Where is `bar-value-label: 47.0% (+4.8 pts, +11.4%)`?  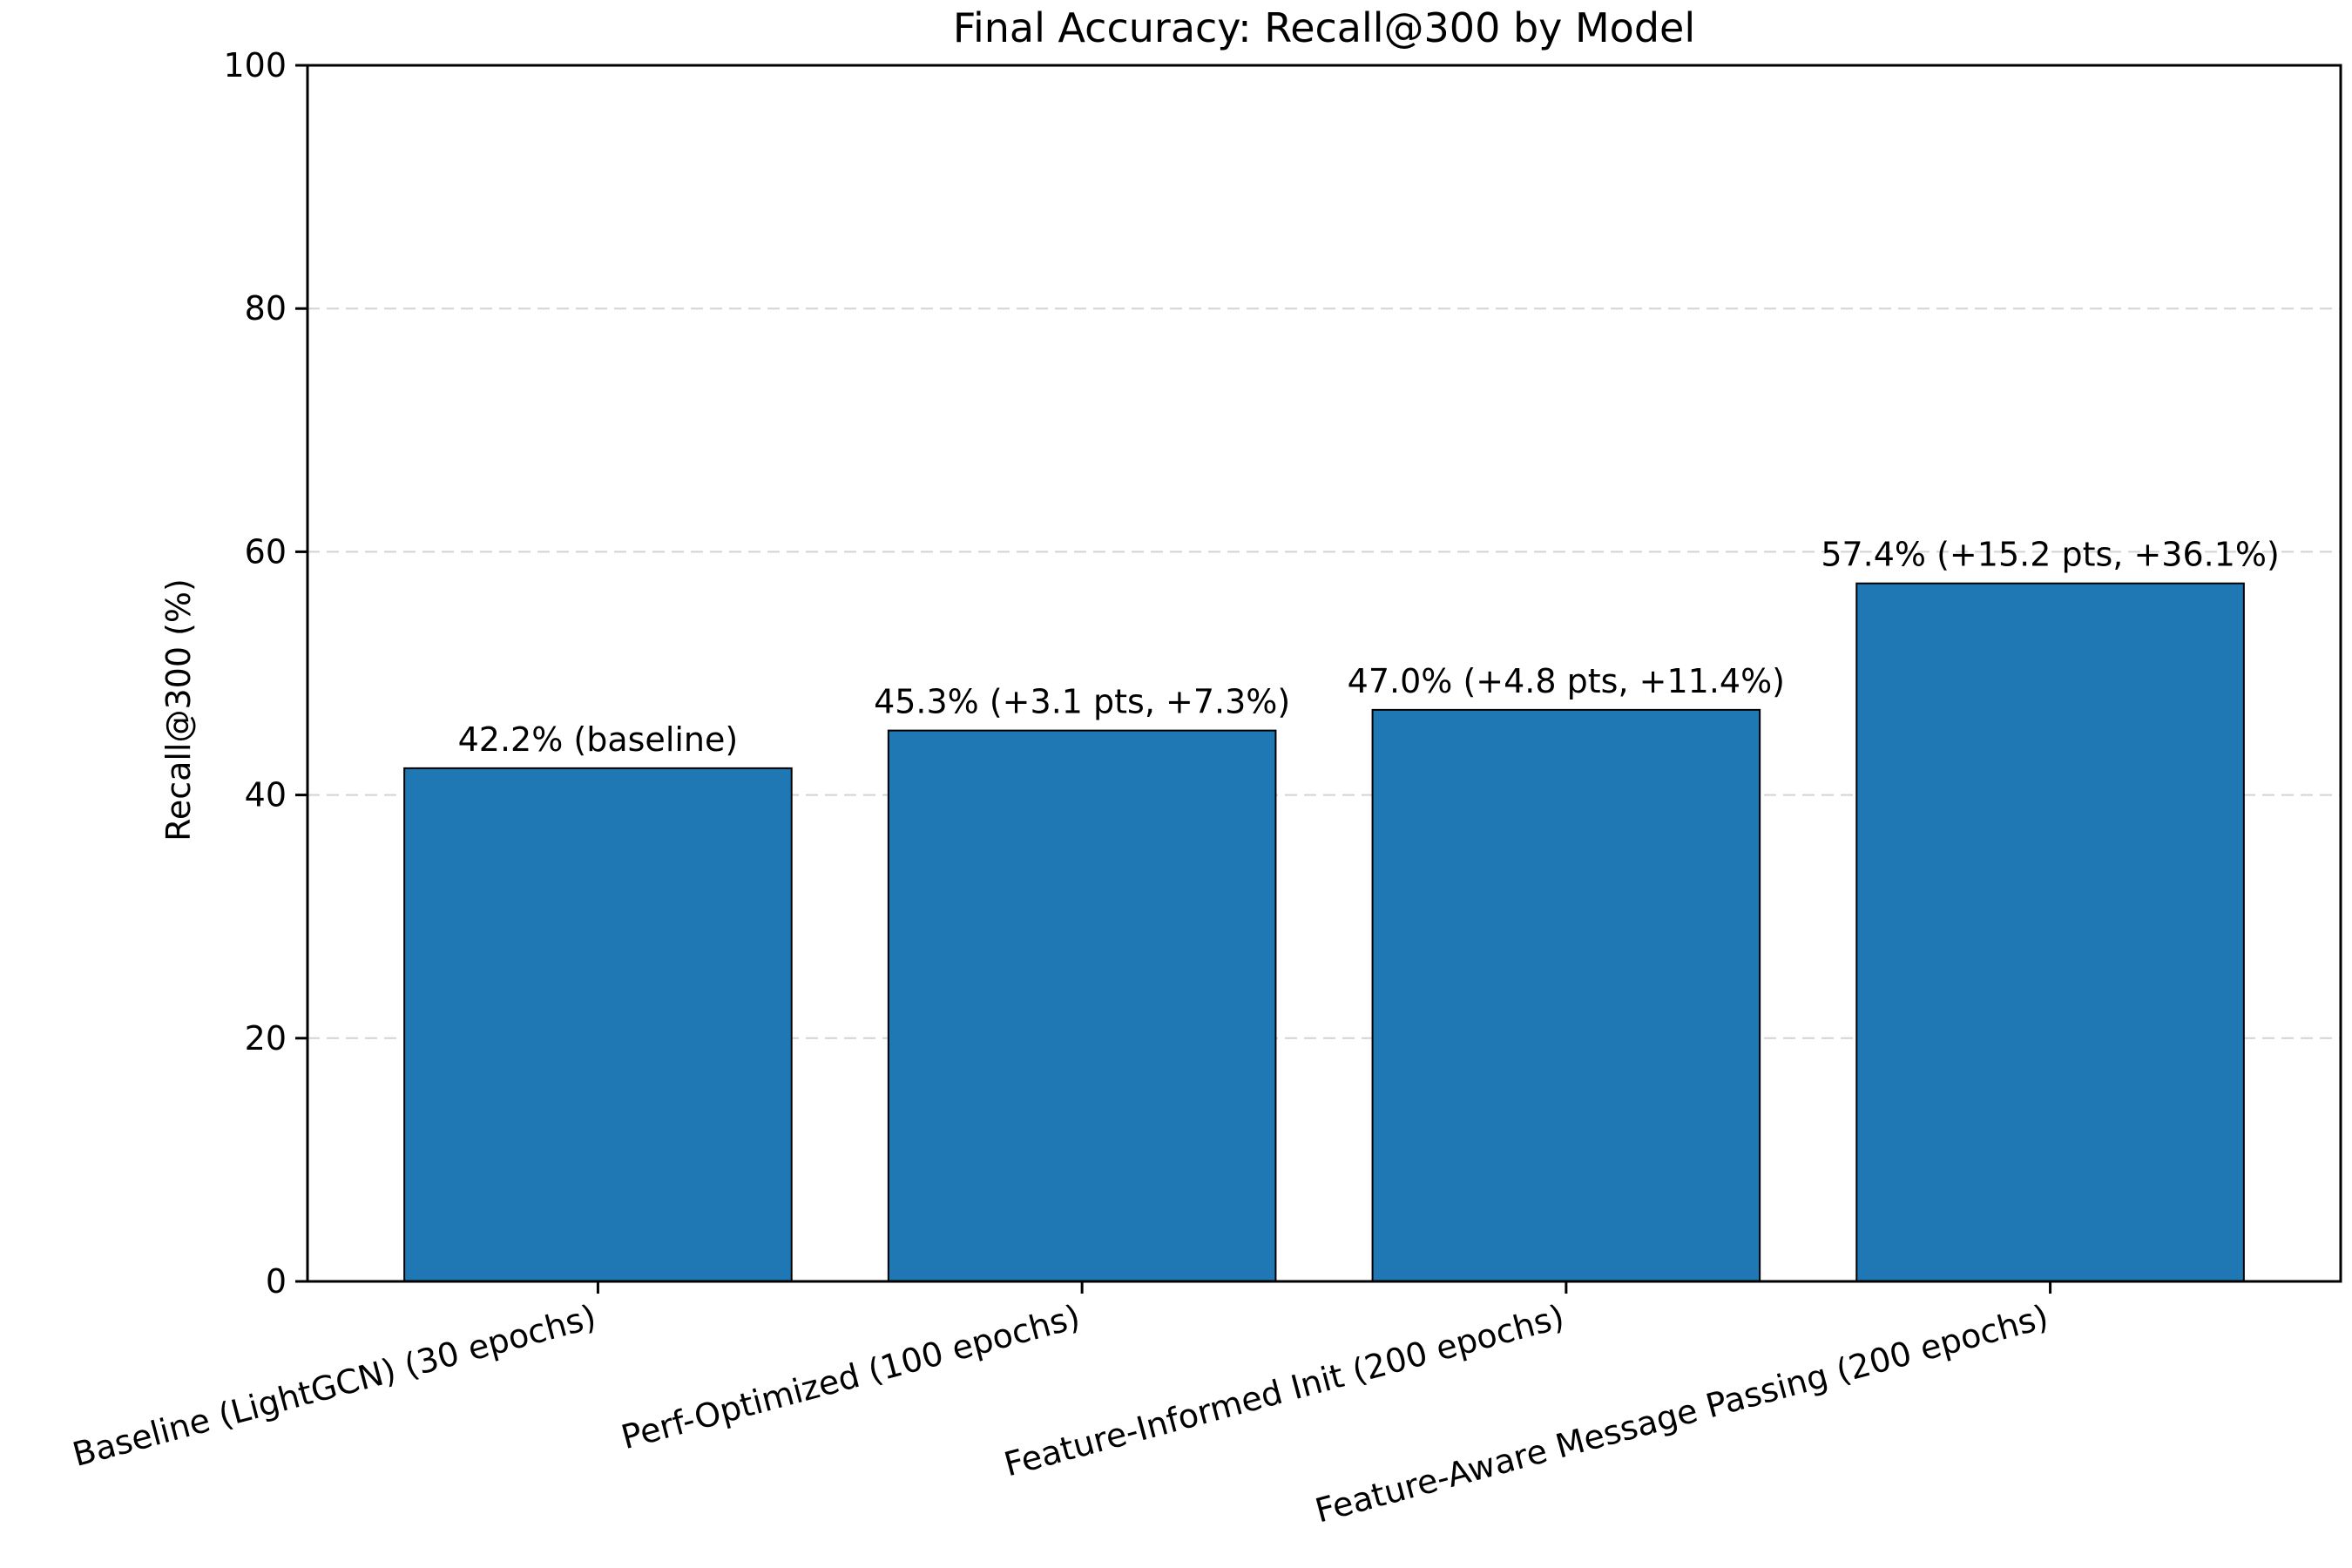 bar-value-label: 47.0% (+4.8 pts, +11.4%) is located at coordinates (1566, 681).